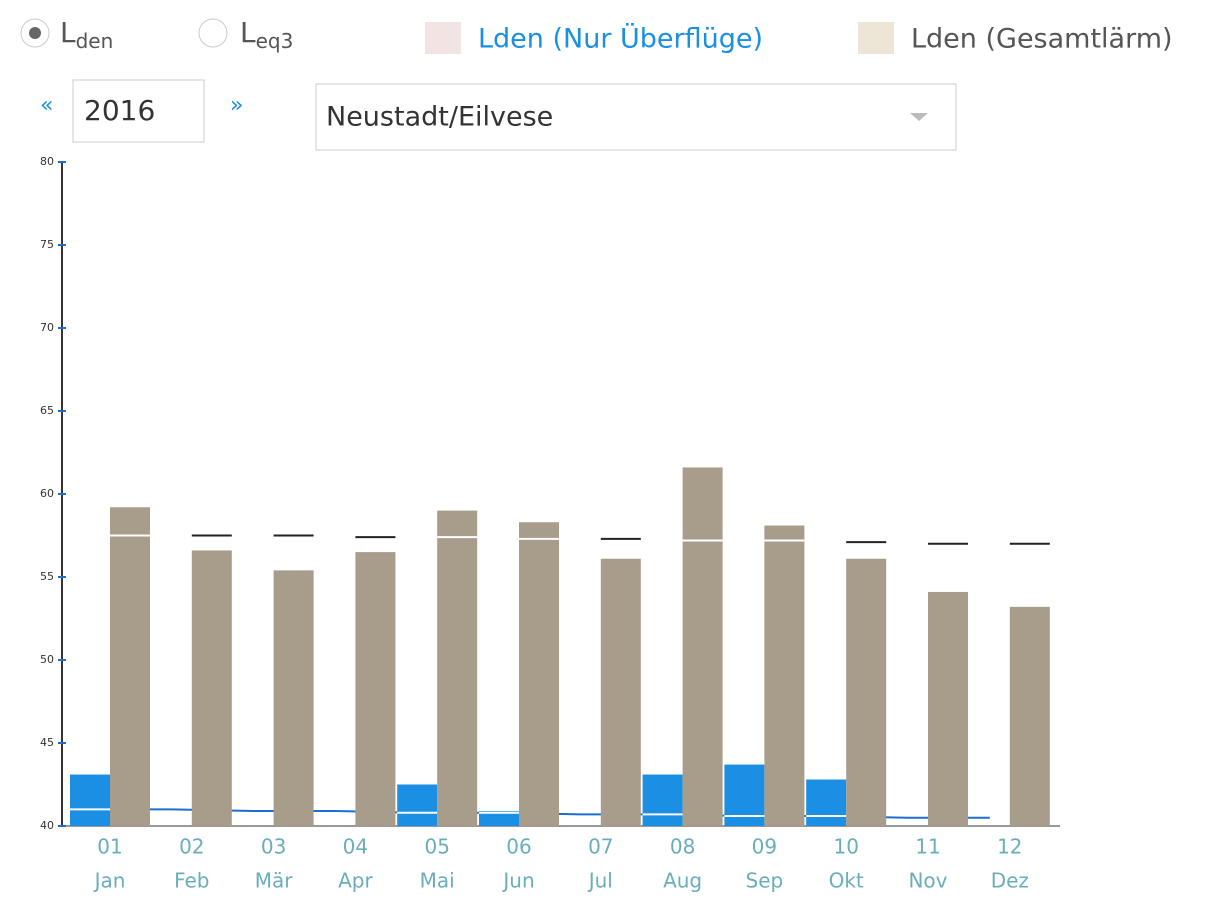 The width and height of the screenshot is (1219, 902). Describe the element at coordinates (439, 117) in the screenshot. I see `station-value: Neustadt/Eilvese` at that location.